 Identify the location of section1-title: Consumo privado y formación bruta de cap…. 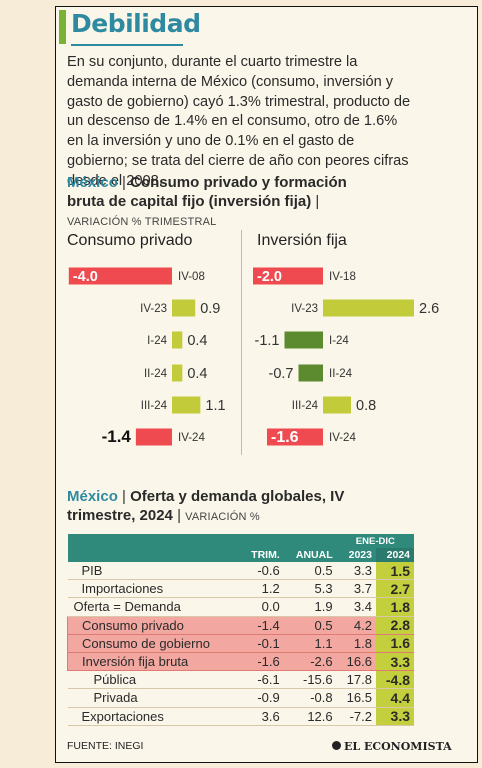
(207, 192).